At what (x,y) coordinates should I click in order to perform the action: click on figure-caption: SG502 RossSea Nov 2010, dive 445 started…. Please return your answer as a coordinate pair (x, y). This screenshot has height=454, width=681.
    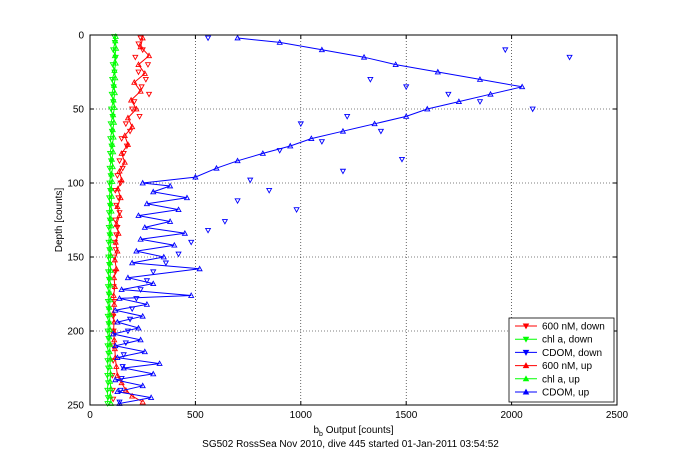
    Looking at the image, I should click on (350, 444).